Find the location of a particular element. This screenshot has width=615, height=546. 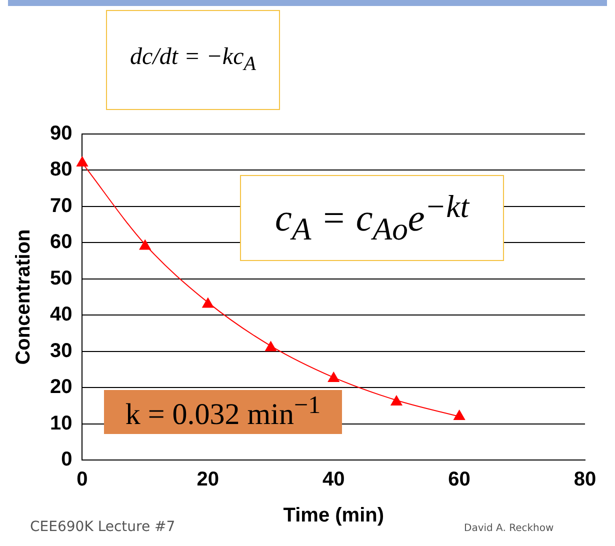

y-tick-label: 80 is located at coordinates (61, 169).